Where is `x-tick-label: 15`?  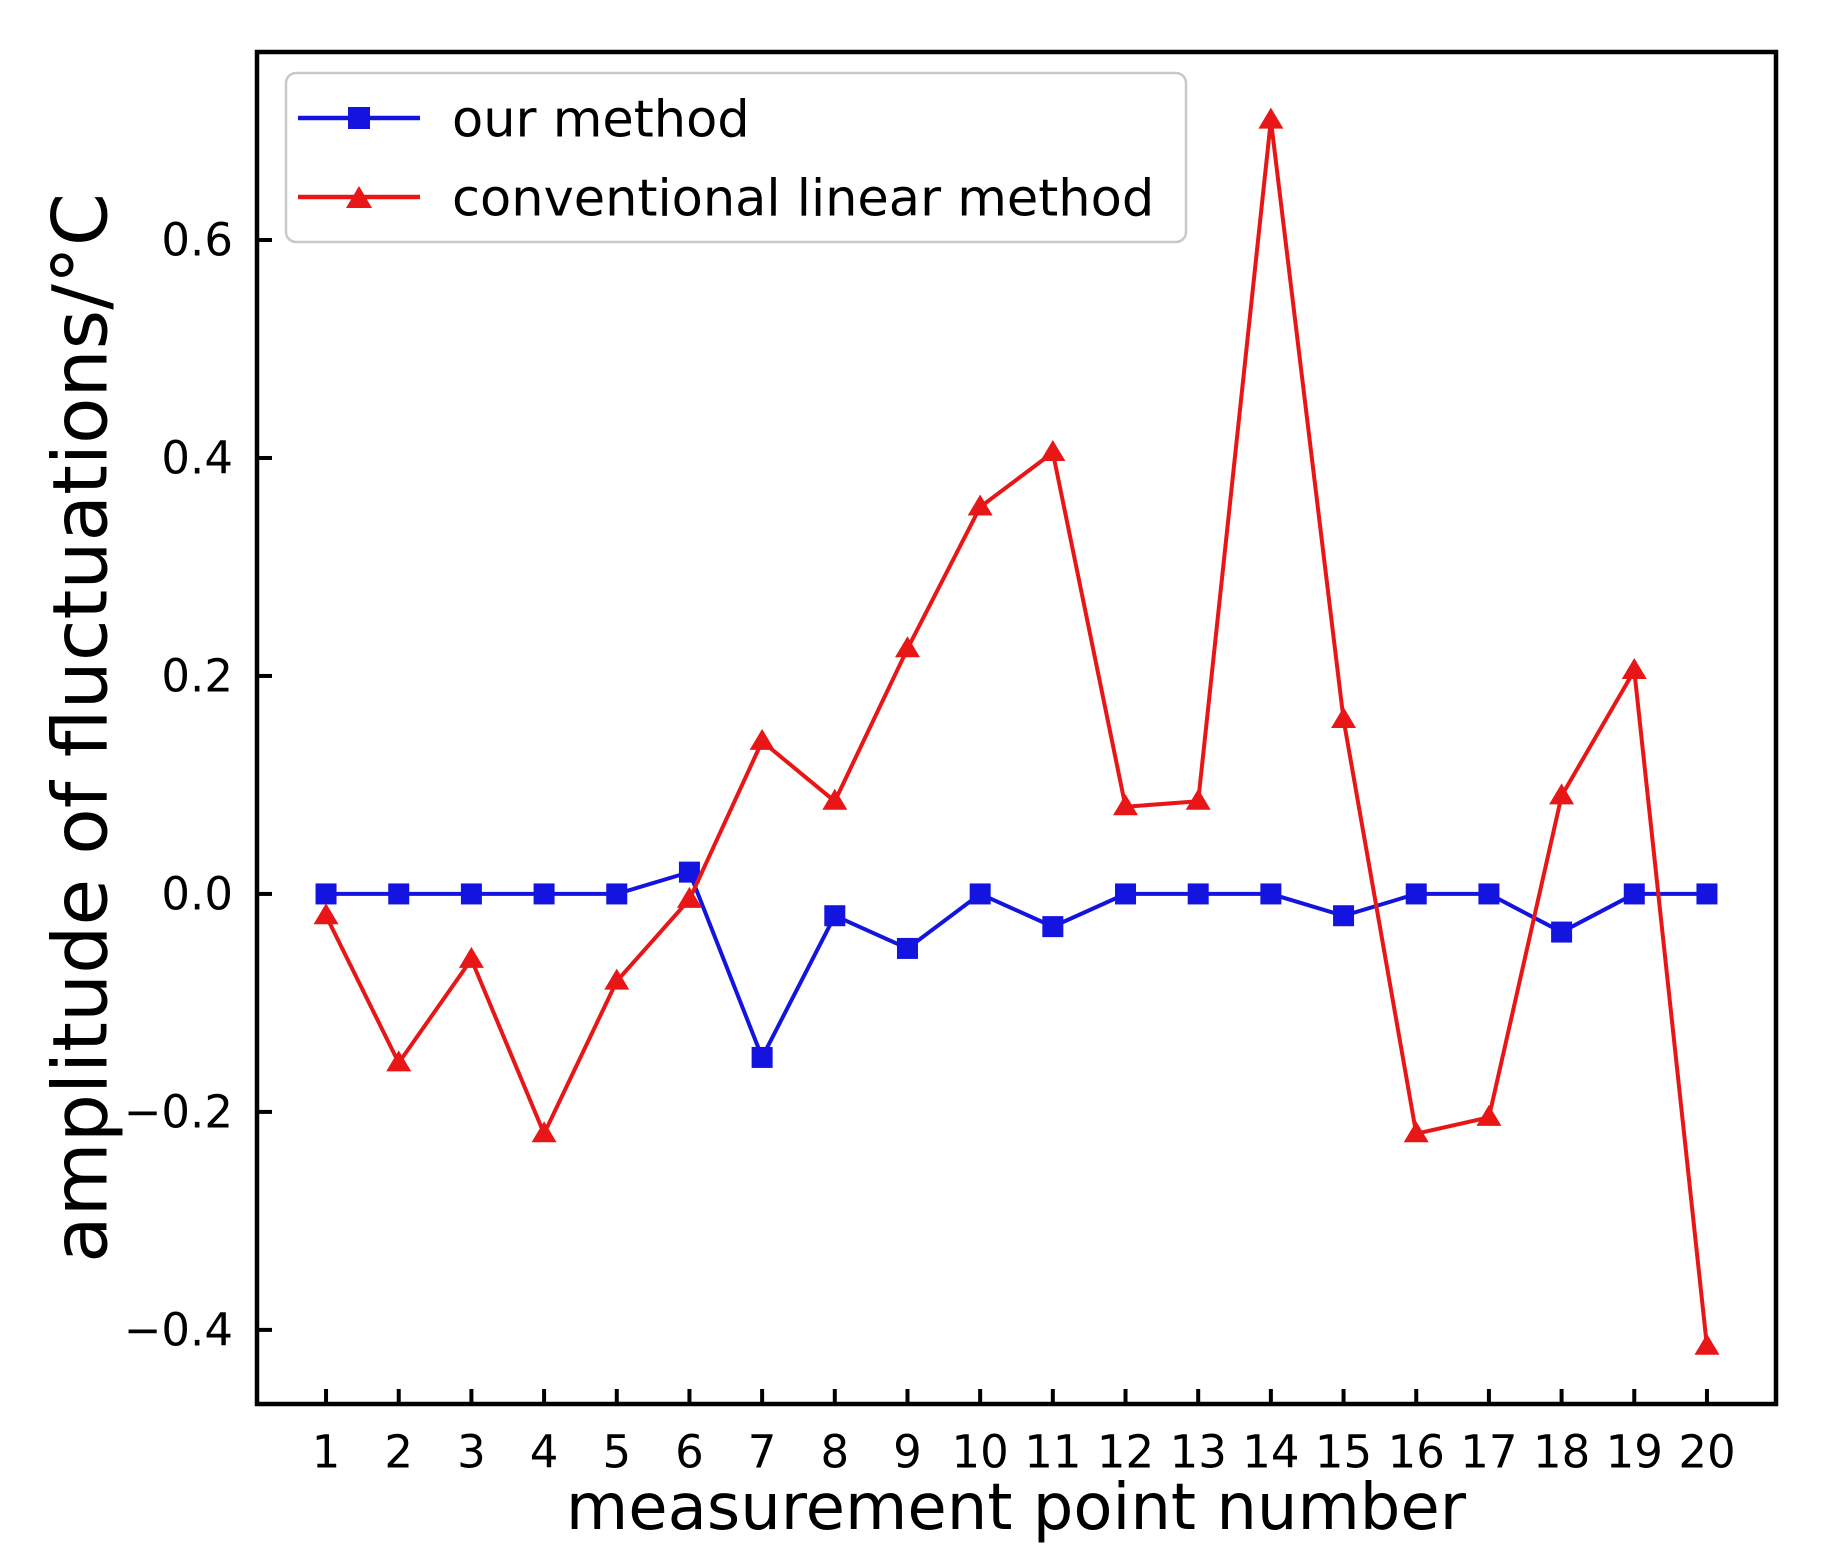
x-tick-label: 15 is located at coordinates (1343, 1452).